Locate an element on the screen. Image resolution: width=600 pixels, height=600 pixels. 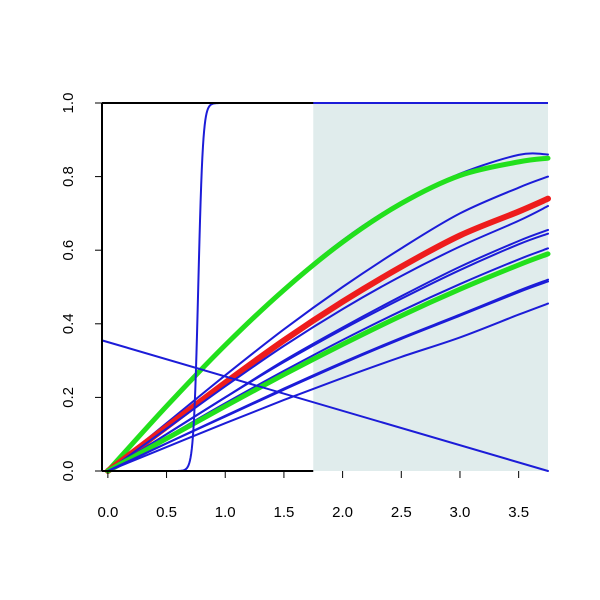
x-tick-label-0: 0.0 is located at coordinates (107, 512).